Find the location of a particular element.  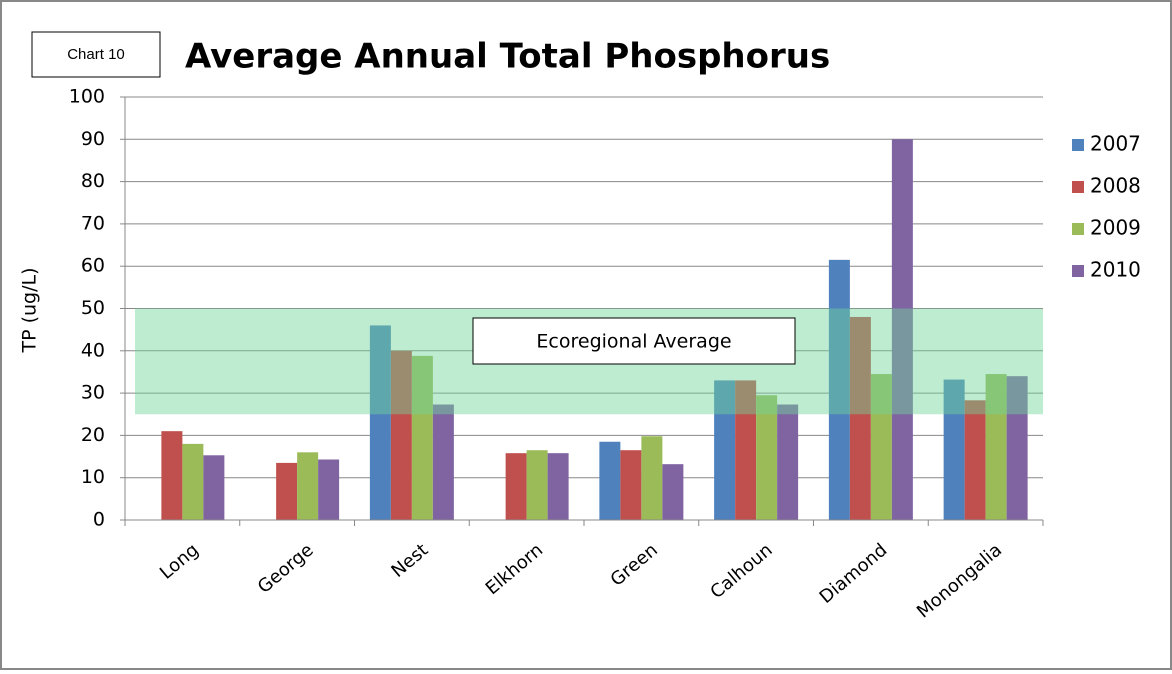

y-tick-label: 10 is located at coordinates (93, 477).